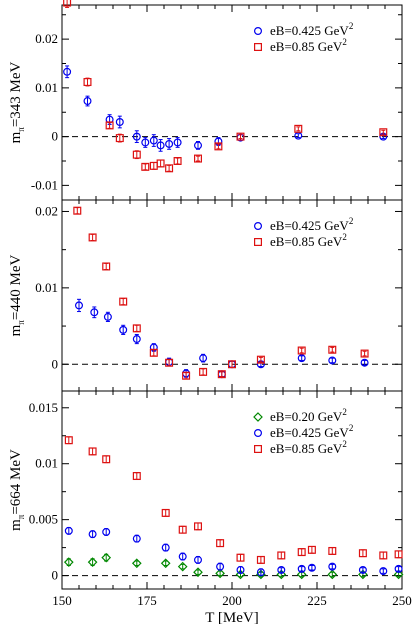 The image size is (415, 624). Describe the element at coordinates (43, 519) in the screenshot. I see `y-tick-label: 0.005` at that location.